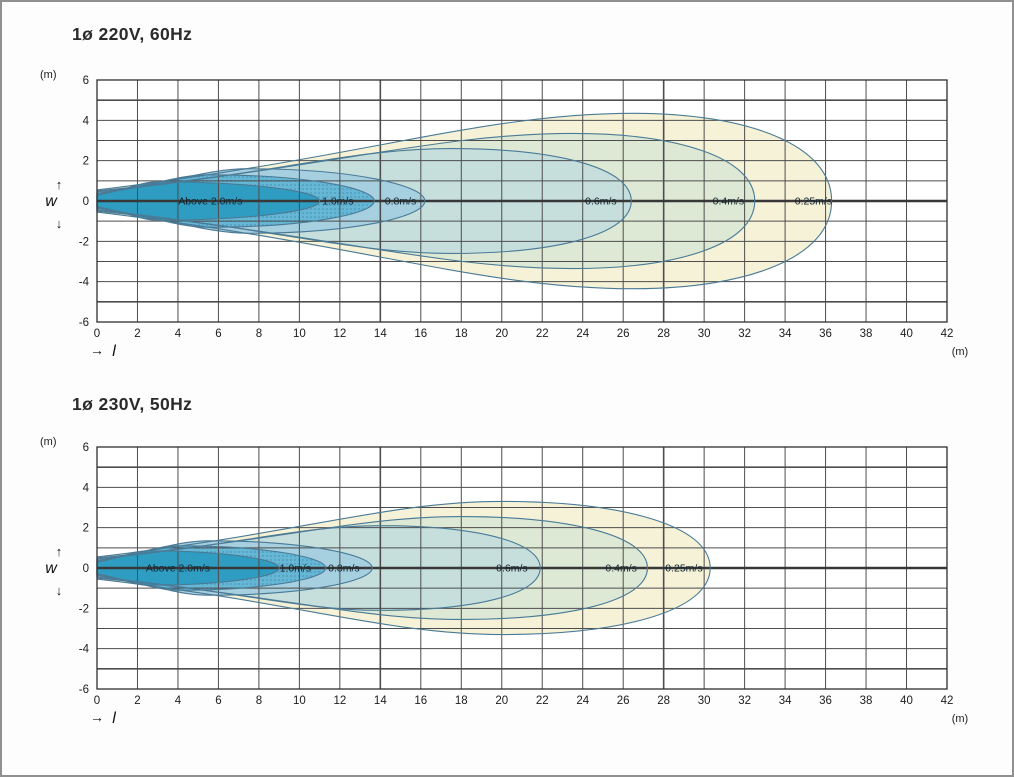  I want to click on x-tick-label: 20, so click(501, 334).